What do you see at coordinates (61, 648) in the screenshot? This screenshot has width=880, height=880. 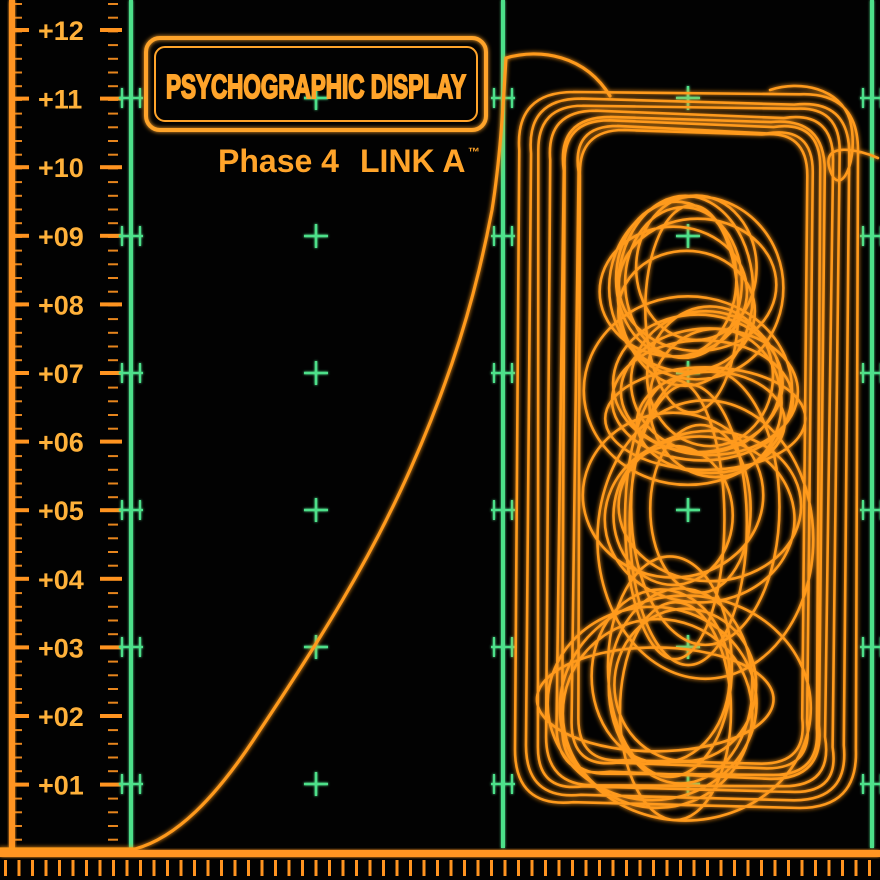 I see `scale-label-plus-03: +03` at bounding box center [61, 648].